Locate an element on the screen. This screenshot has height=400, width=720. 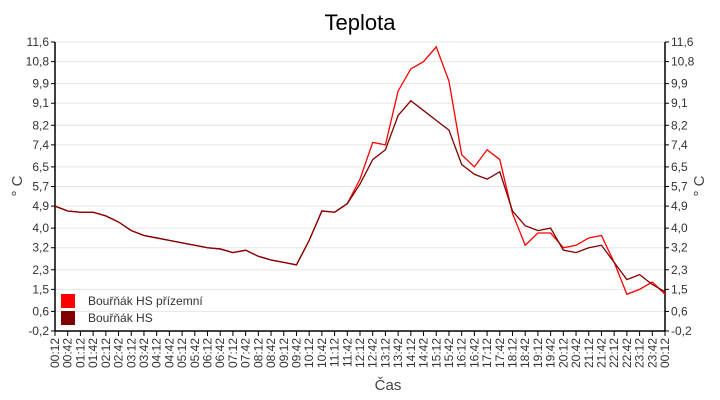
y-tick-label: 1,5 is located at coordinates (40, 289).